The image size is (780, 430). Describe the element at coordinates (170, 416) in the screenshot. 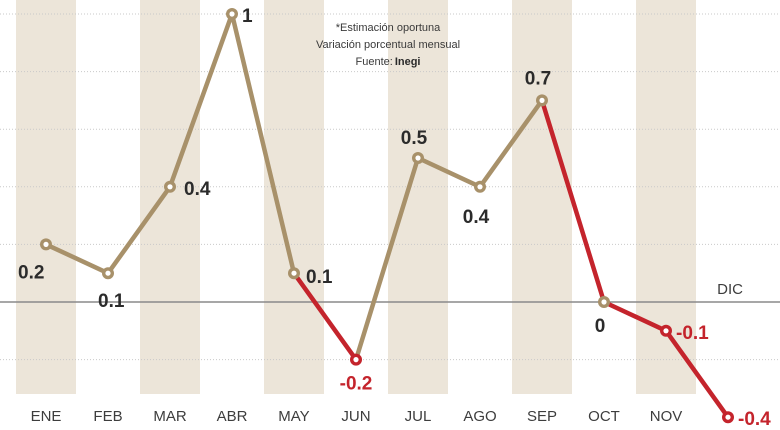

I see `x-tick-label: MAR` at that location.